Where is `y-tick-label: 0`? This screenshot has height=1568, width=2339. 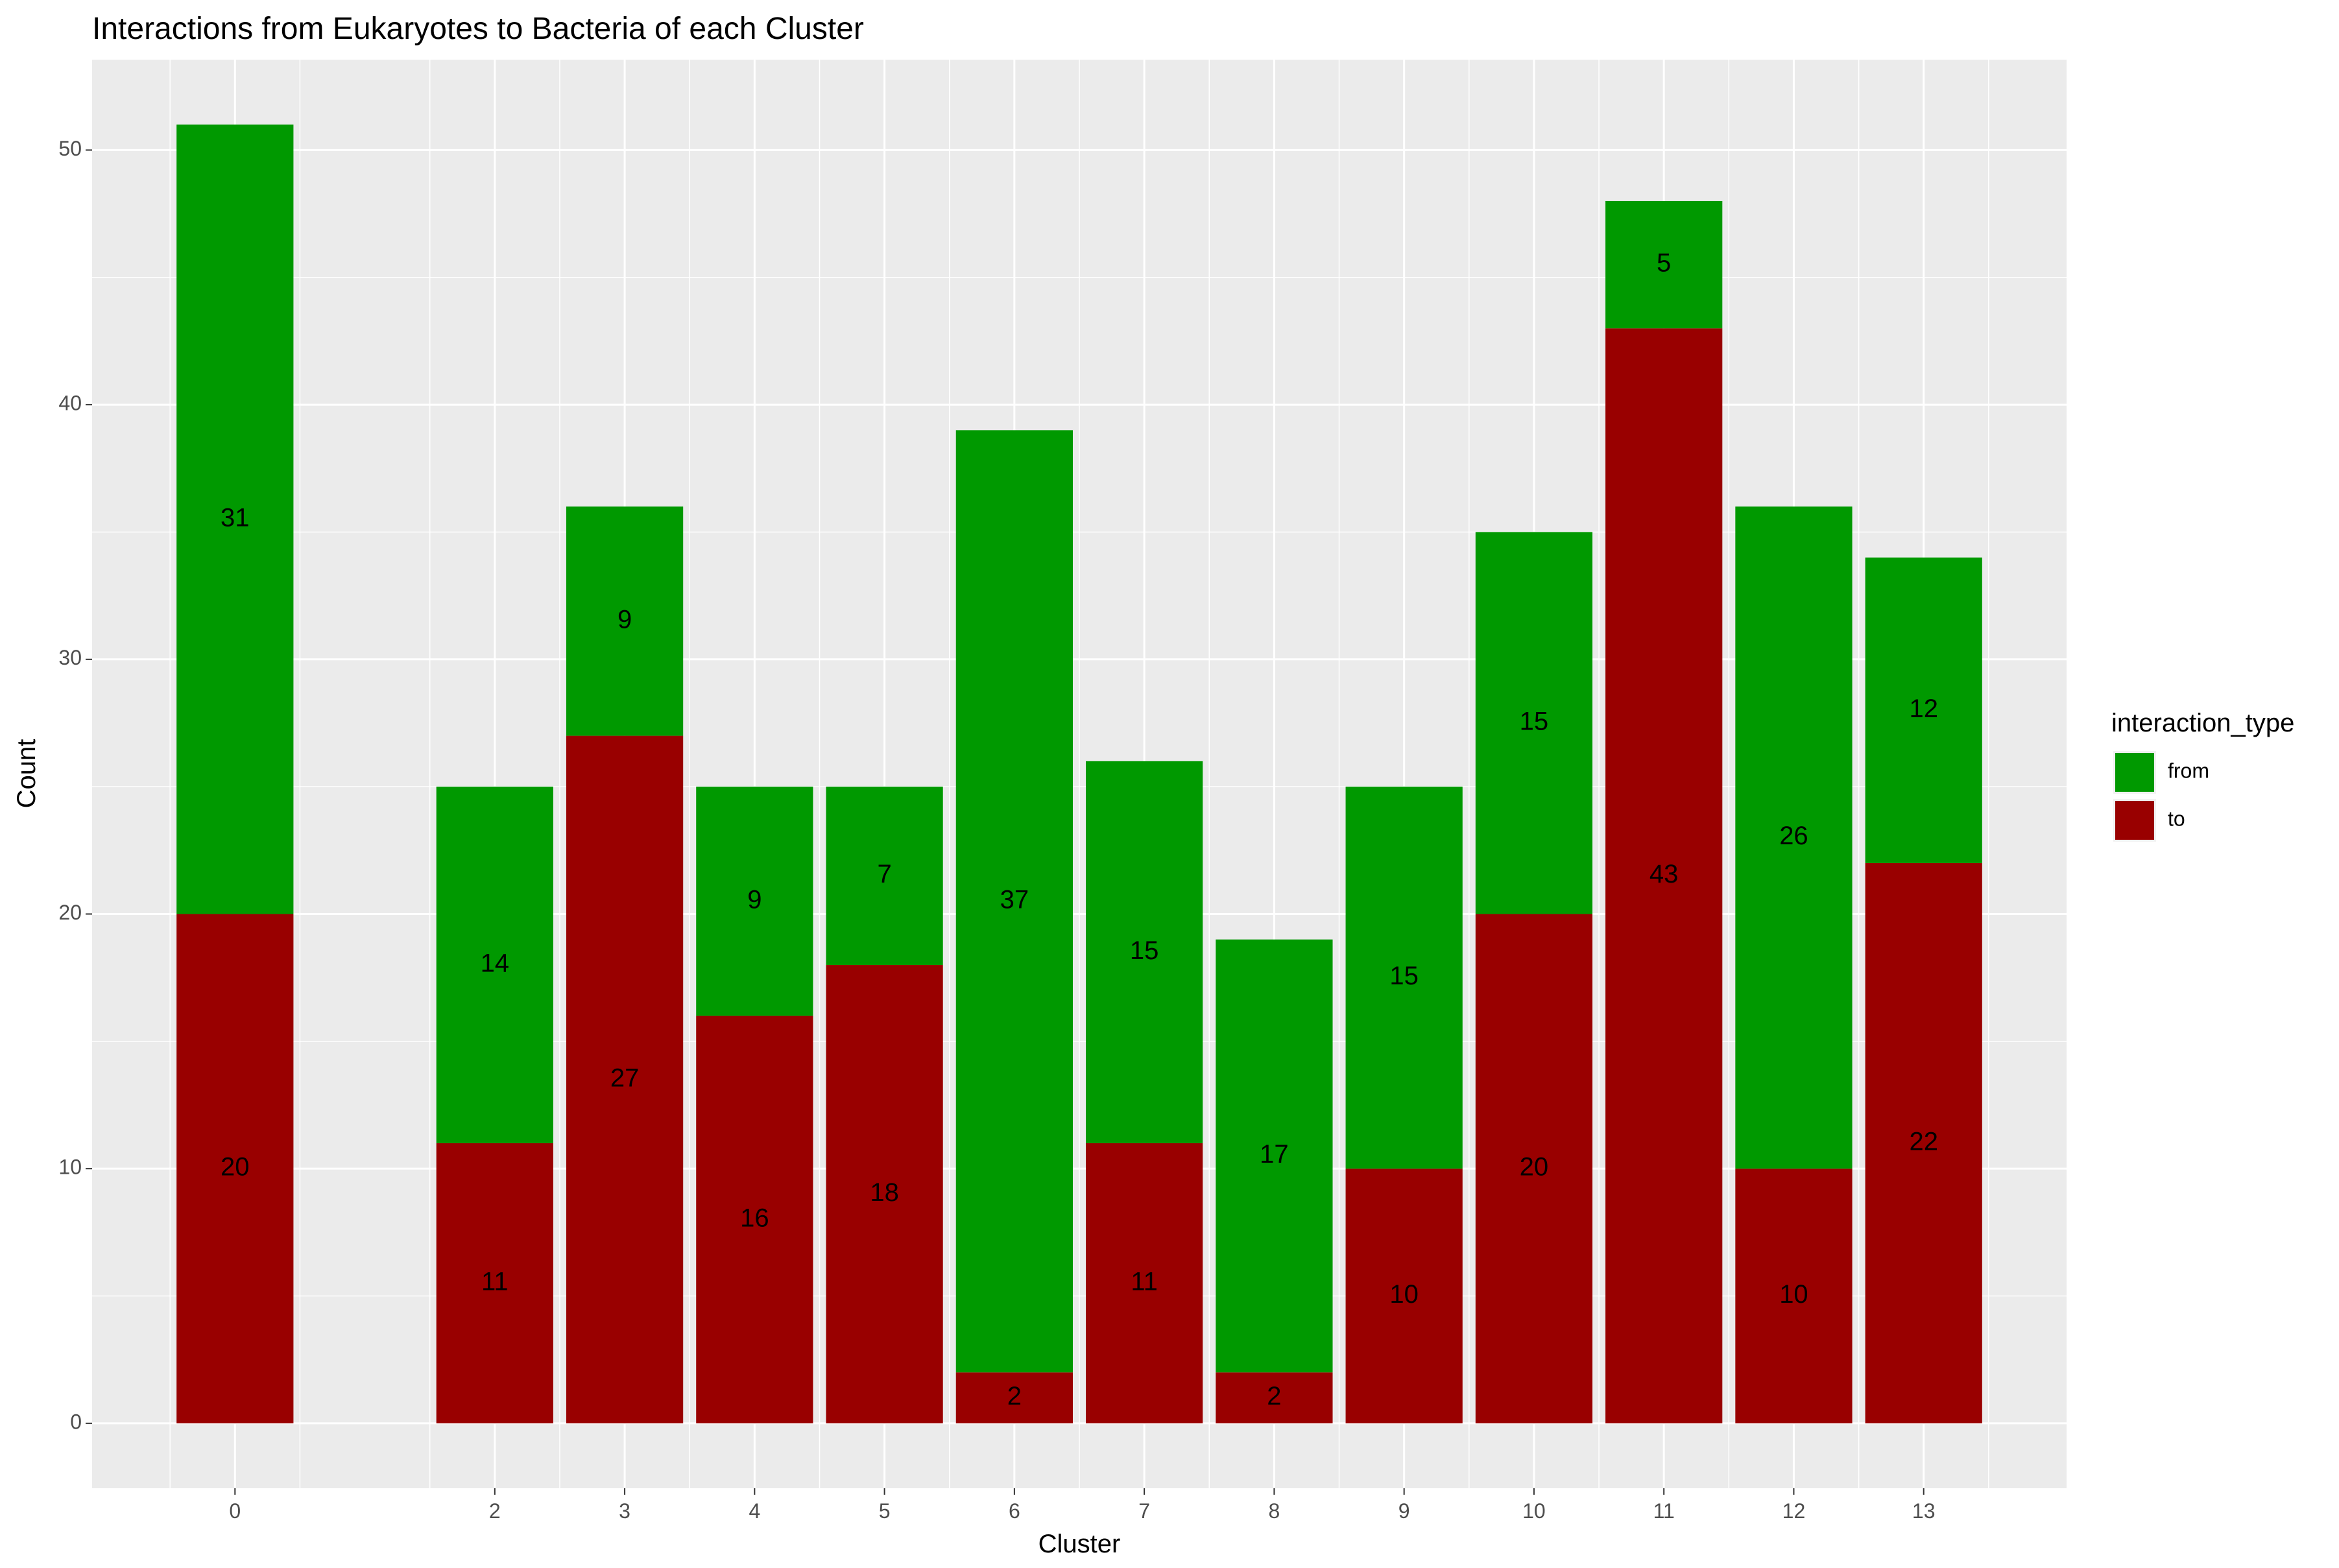
y-tick-label: 0 is located at coordinates (76, 1421).